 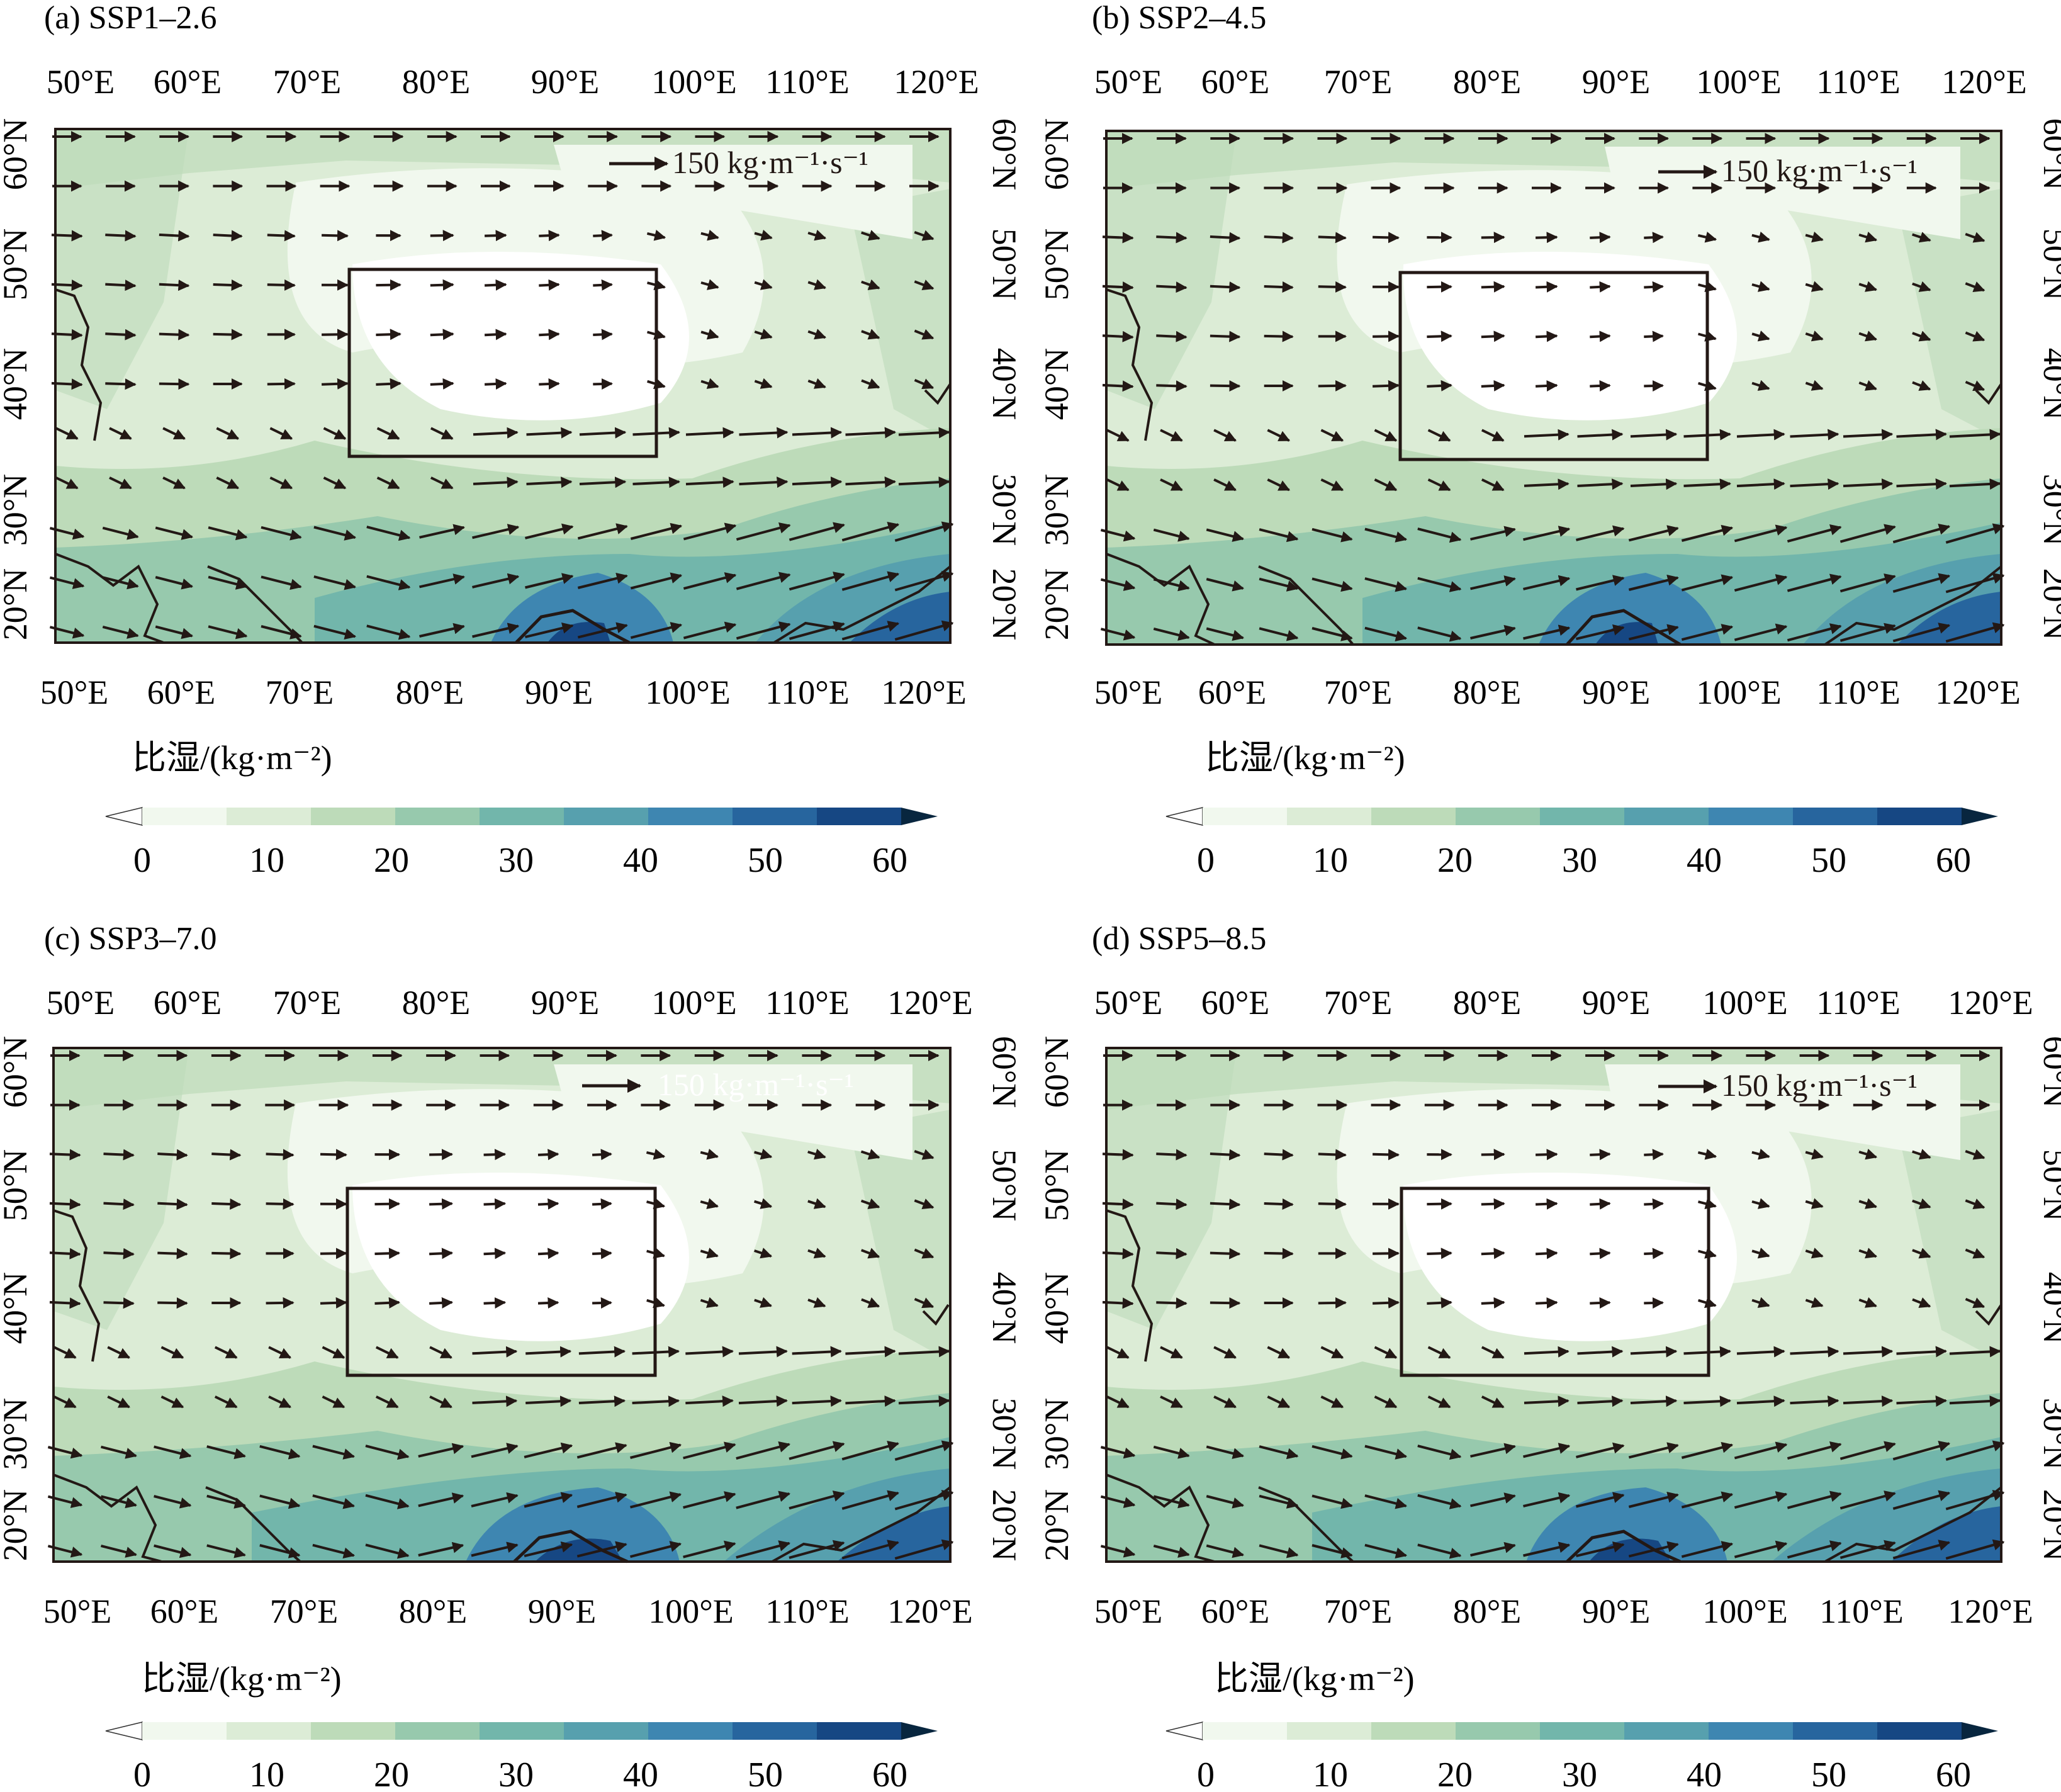 What do you see at coordinates (17, 1434) in the screenshot?
I see `lat-label: 30°N` at bounding box center [17, 1434].